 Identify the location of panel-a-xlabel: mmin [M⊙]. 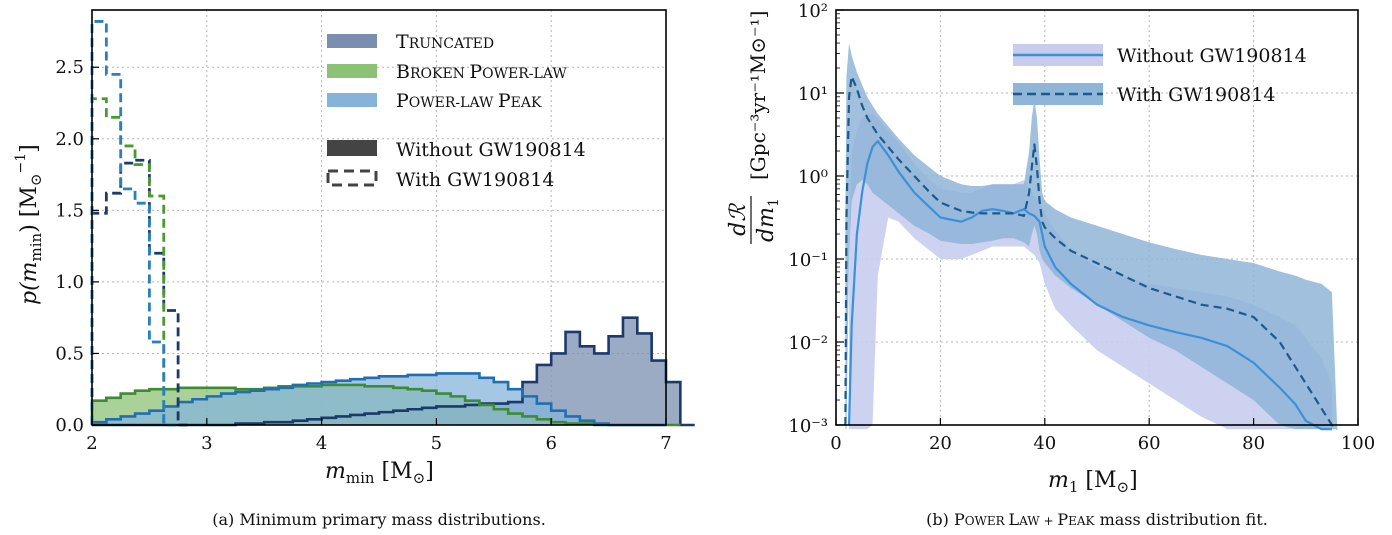
(379, 473).